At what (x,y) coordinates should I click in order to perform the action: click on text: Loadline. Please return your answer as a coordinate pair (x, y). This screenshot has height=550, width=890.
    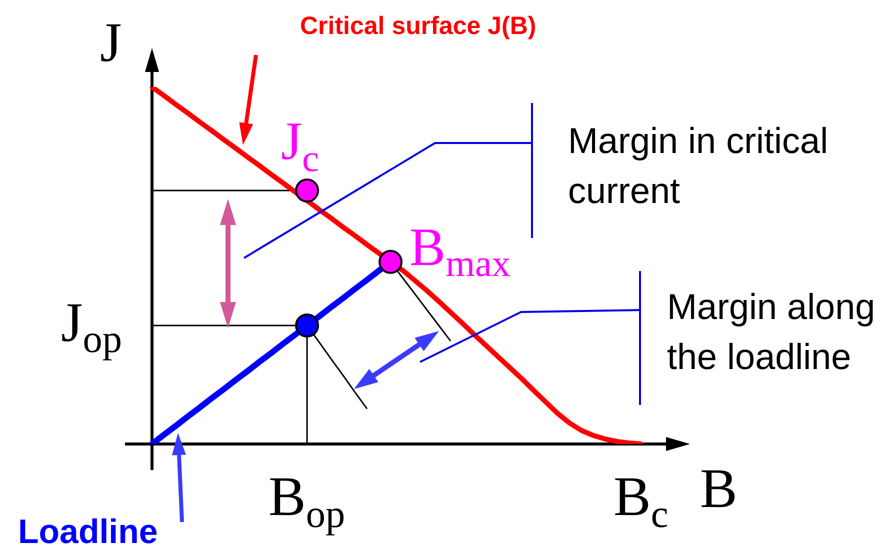
    Looking at the image, I should click on (88, 531).